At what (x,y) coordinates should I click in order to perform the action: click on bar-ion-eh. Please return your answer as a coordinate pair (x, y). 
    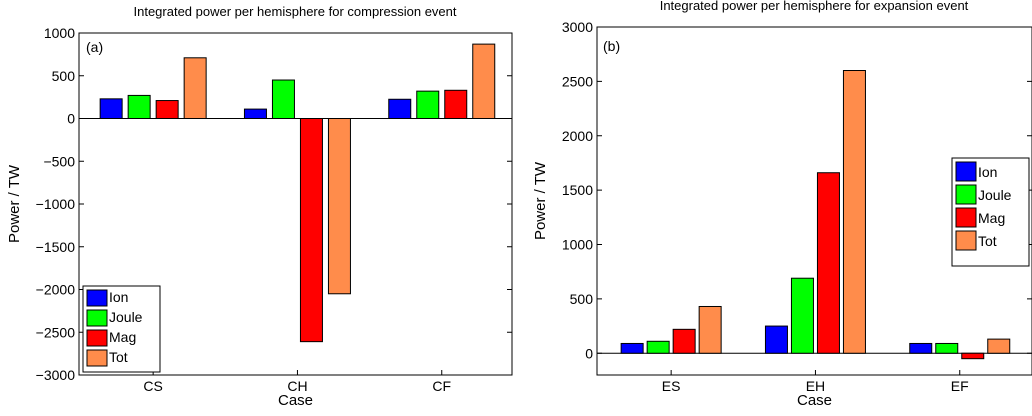
    Looking at the image, I should click on (776, 339).